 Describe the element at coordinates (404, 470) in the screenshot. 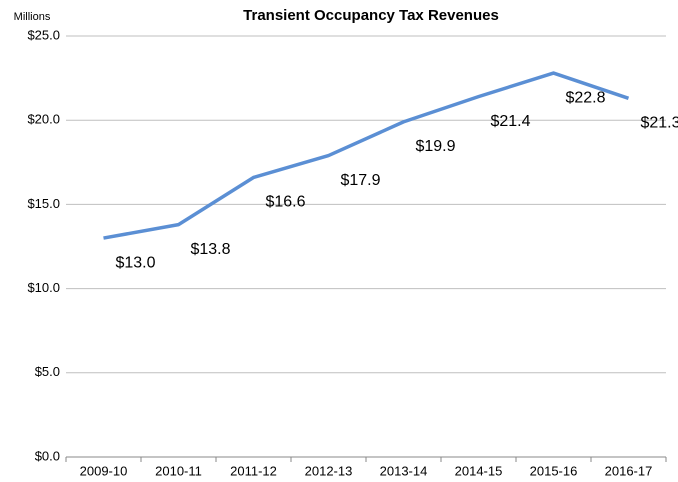

I see `x-tick-label: 2013-14` at that location.